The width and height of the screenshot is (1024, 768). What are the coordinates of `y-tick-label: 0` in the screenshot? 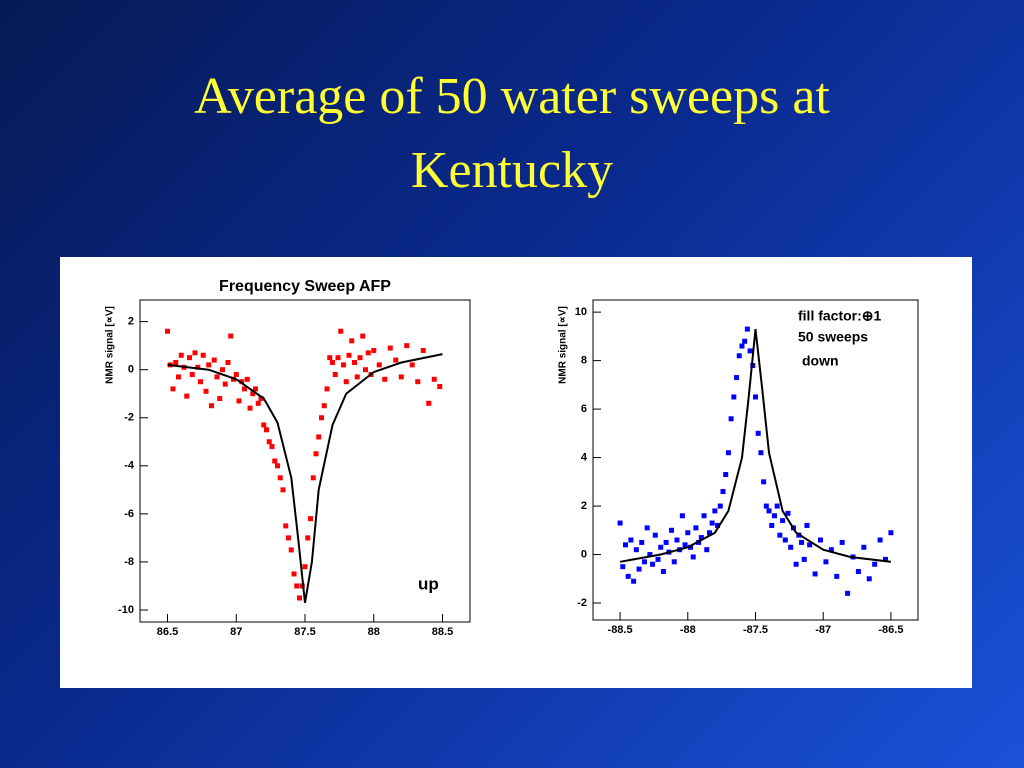 It's located at (584, 554).